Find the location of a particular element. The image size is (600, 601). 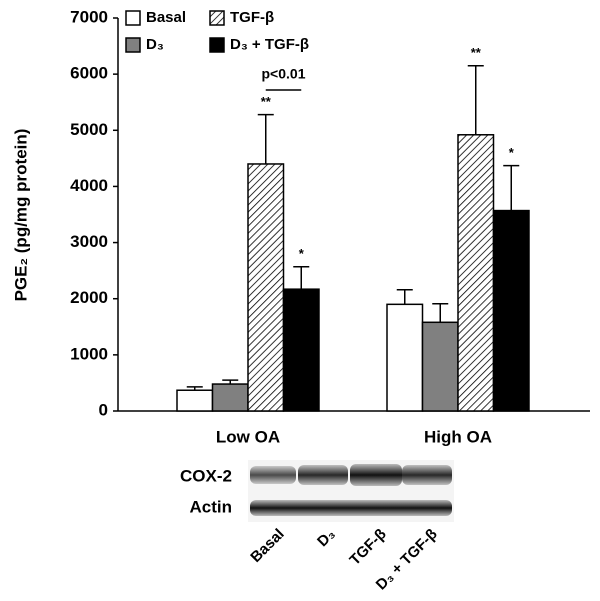

y-axis-label: PGE₂ (pg/mg protein) is located at coordinates (20, 215).